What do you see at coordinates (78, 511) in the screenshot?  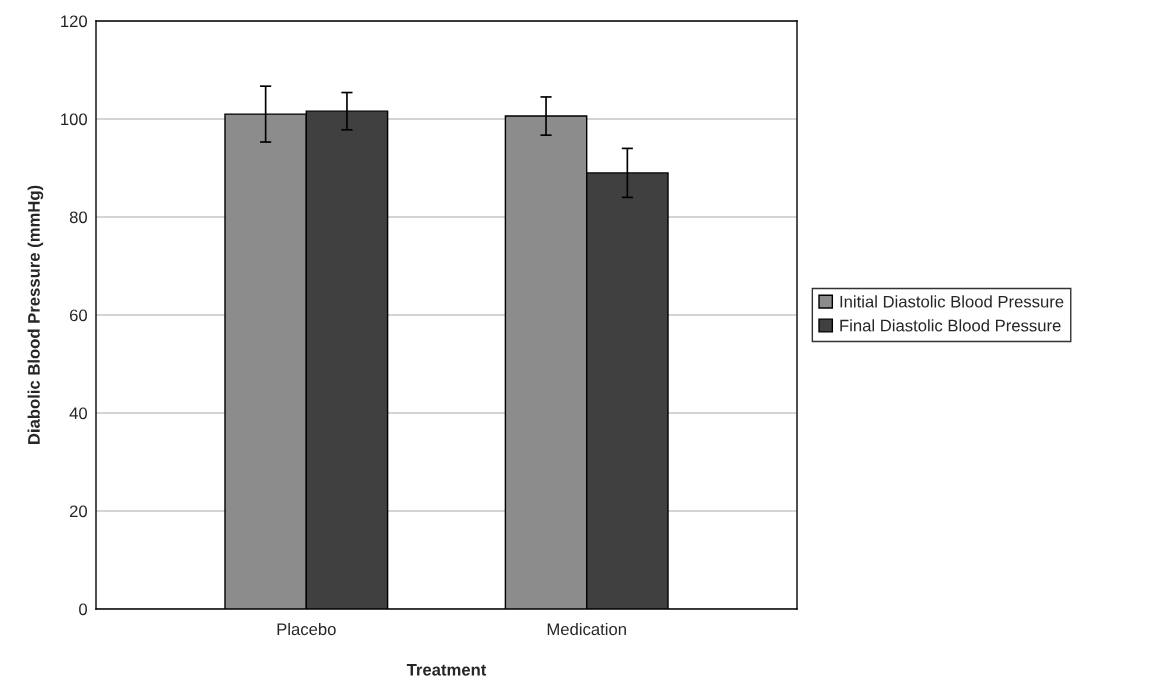 I see `y-tick-label: 20` at bounding box center [78, 511].